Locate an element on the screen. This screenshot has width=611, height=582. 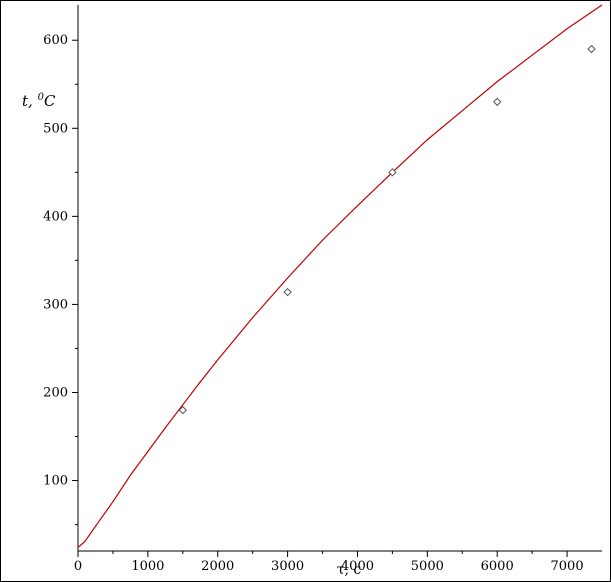
x-tick-label: 3000 is located at coordinates (287, 566).